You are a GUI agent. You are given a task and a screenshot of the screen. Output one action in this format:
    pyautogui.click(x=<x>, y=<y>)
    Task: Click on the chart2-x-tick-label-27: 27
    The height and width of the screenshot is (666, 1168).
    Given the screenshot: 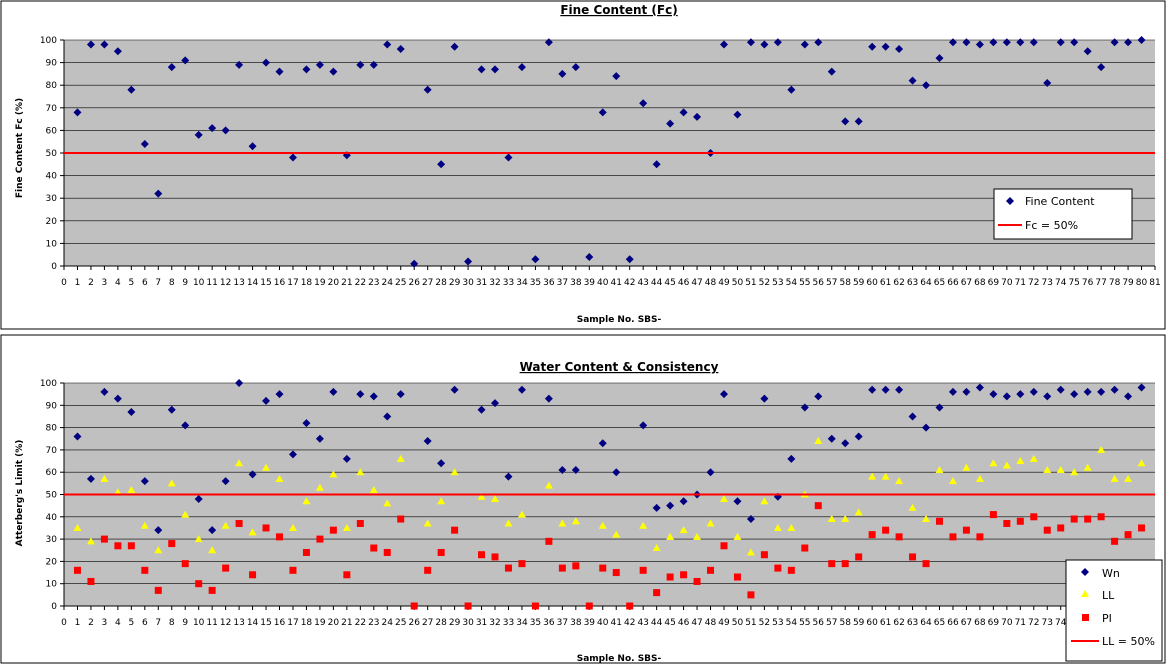 What is the action you would take?
    pyautogui.click(x=427, y=623)
    